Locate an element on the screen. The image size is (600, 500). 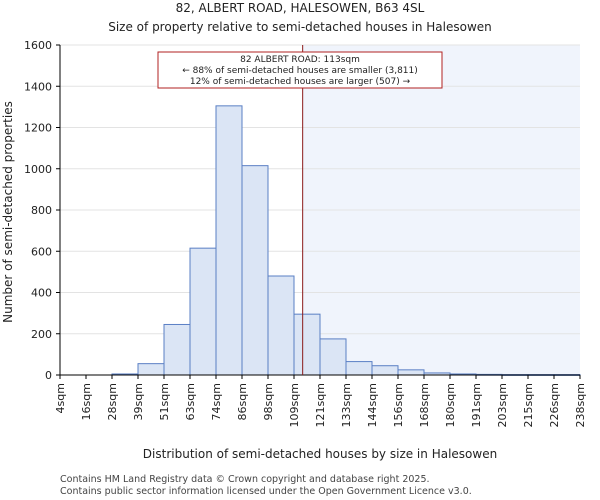
y-tick-label: 200 is located at coordinates (41, 334).